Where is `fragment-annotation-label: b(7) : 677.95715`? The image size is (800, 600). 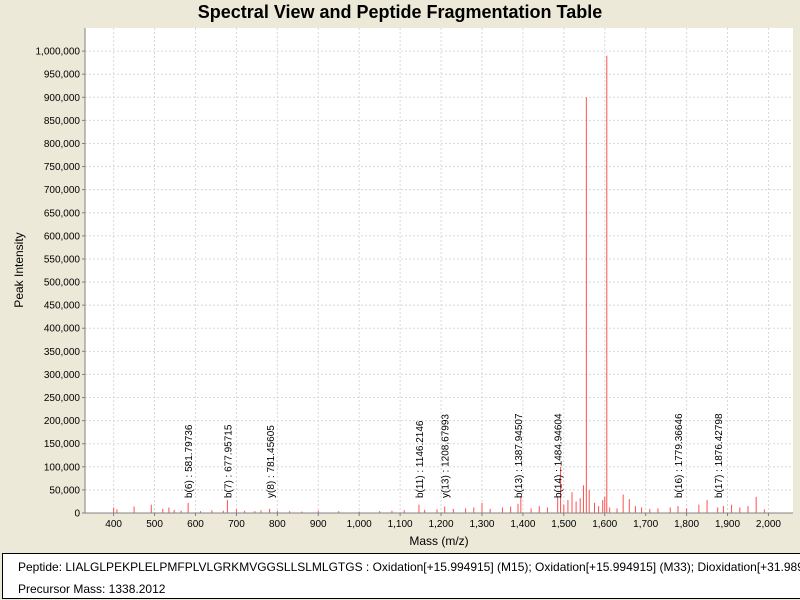 fragment-annotation-label: b(7) : 677.95715 is located at coordinates (228, 461).